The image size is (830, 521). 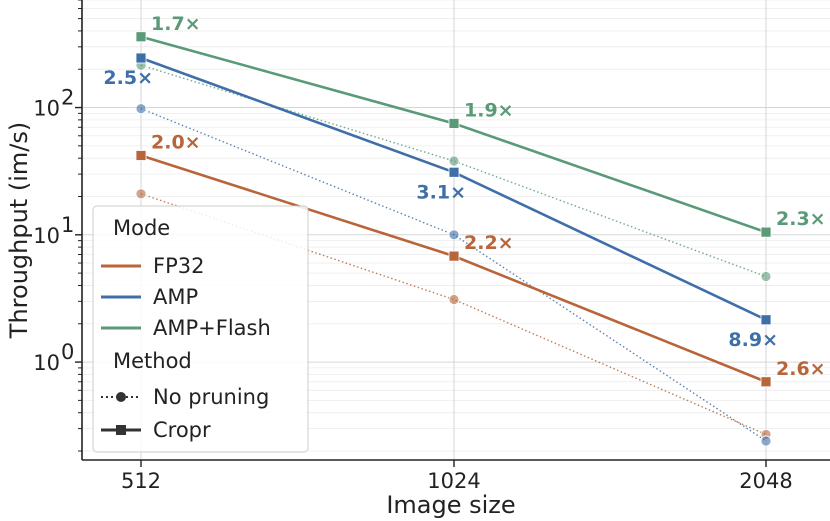 I want to click on x-tick-label-512: 512, so click(x=141, y=481).